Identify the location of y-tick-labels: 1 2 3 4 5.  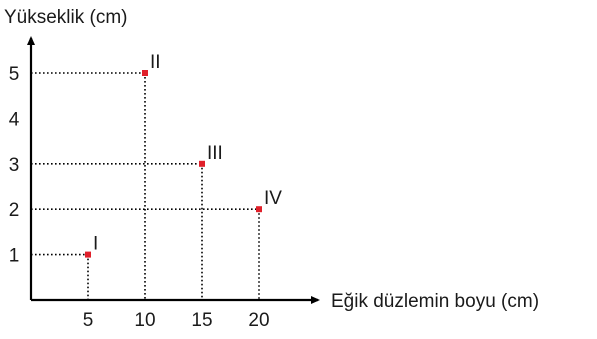
(14, 165).